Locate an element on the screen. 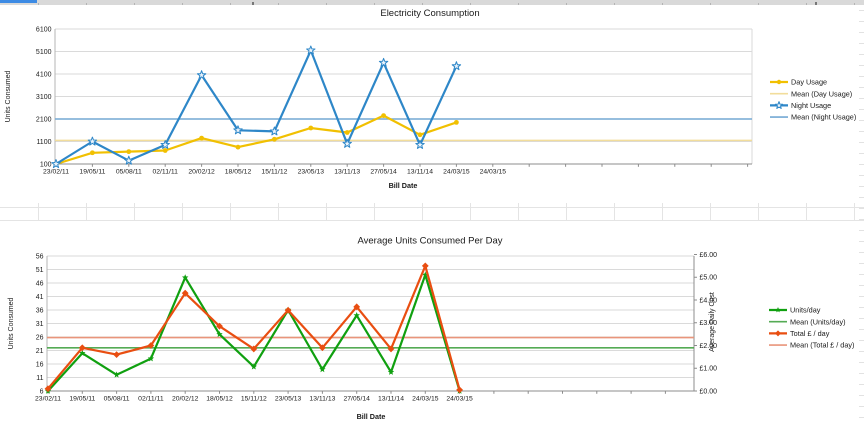  y2-tick-label: £6.00 is located at coordinates (709, 255).